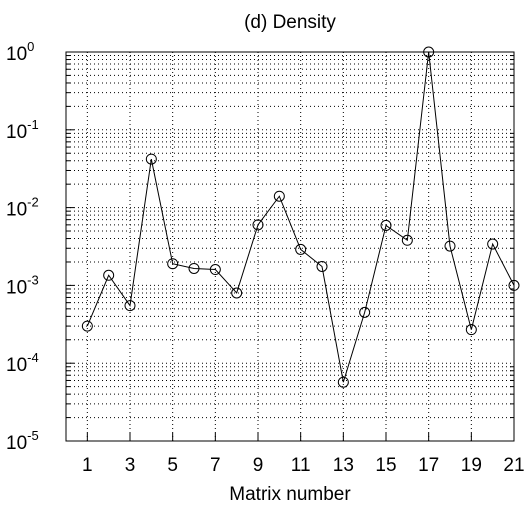  Describe the element at coordinates (385, 465) in the screenshot. I see `x-tick-label: 15` at that location.